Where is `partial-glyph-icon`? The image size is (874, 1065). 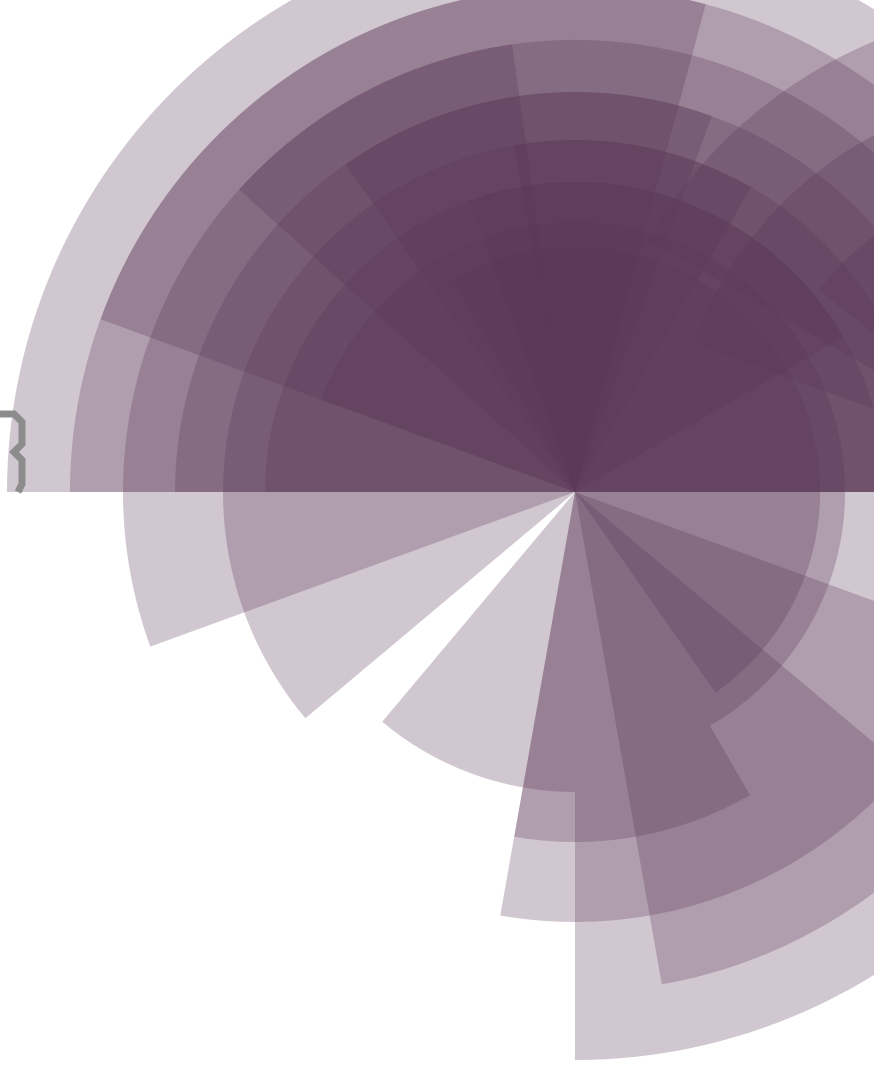 partial-glyph-icon is located at coordinates (13, 452).